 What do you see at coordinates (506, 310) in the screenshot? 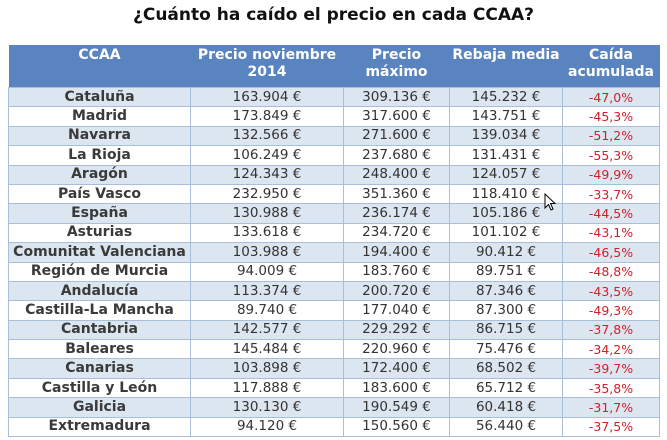
I see `price-cell: 87.300 €` at bounding box center [506, 310].